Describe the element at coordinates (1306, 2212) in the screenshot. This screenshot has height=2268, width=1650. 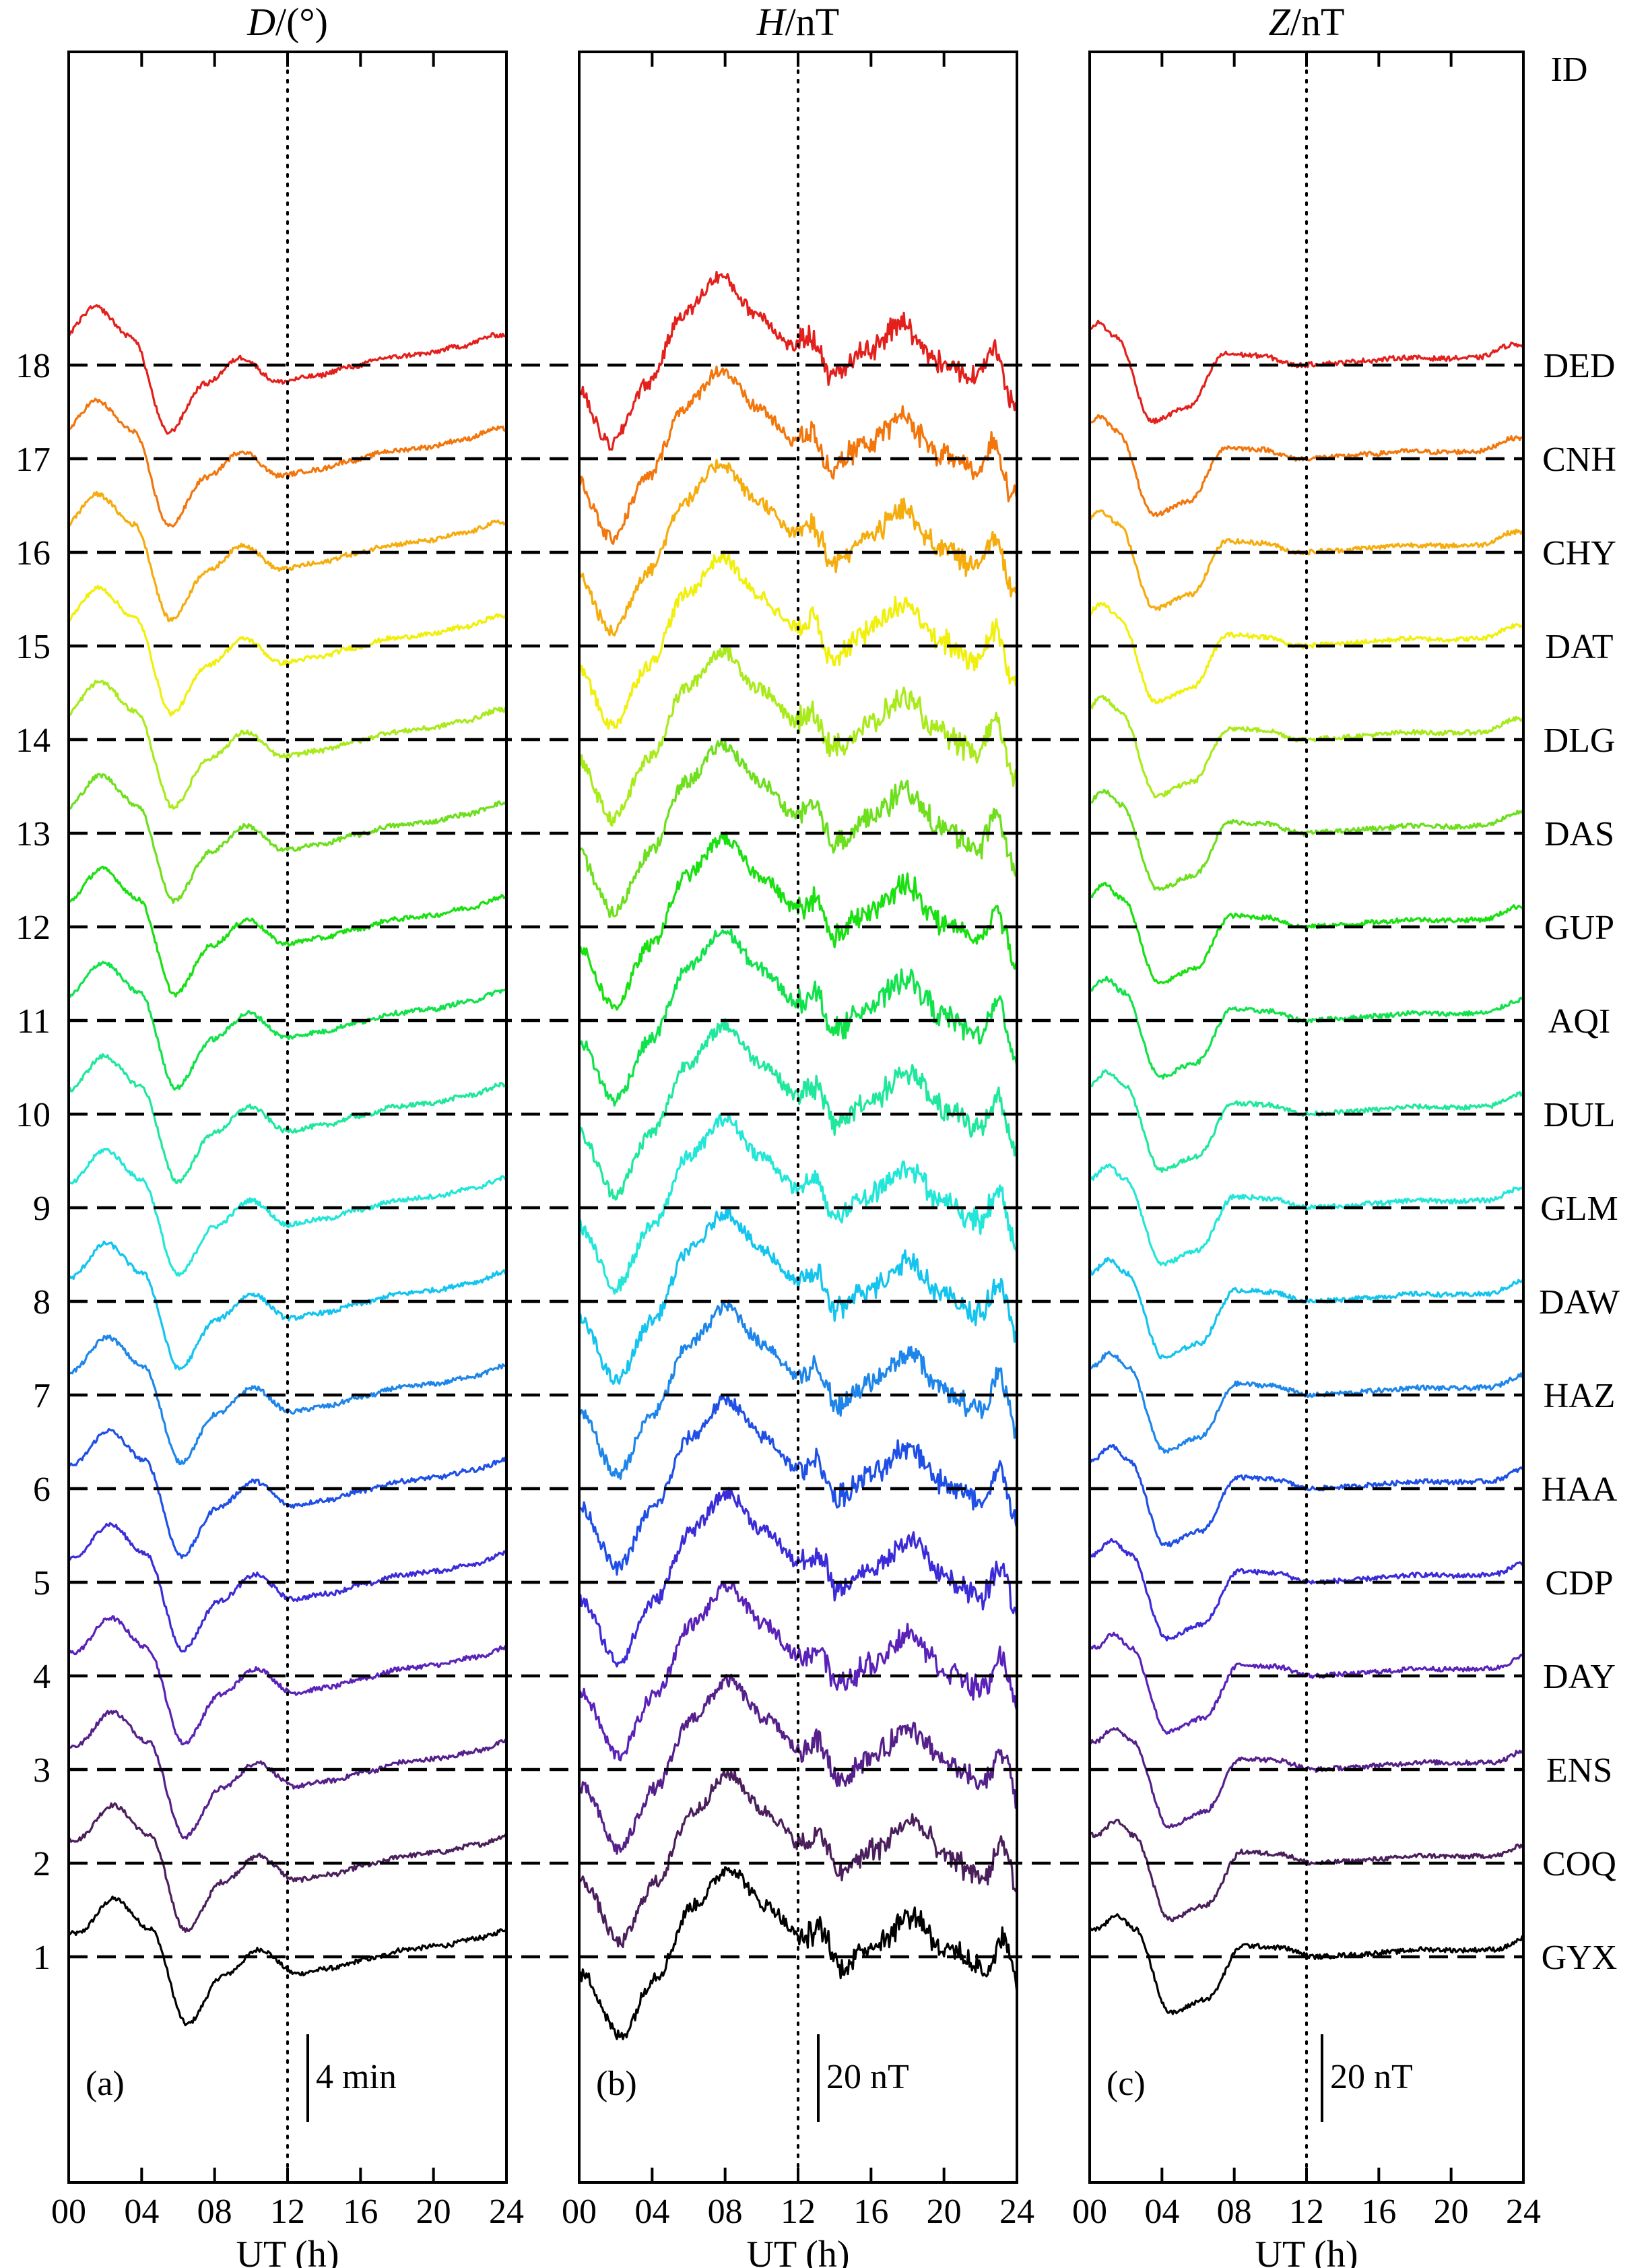
I see `x-tick-label-12-panel-3: 12` at that location.